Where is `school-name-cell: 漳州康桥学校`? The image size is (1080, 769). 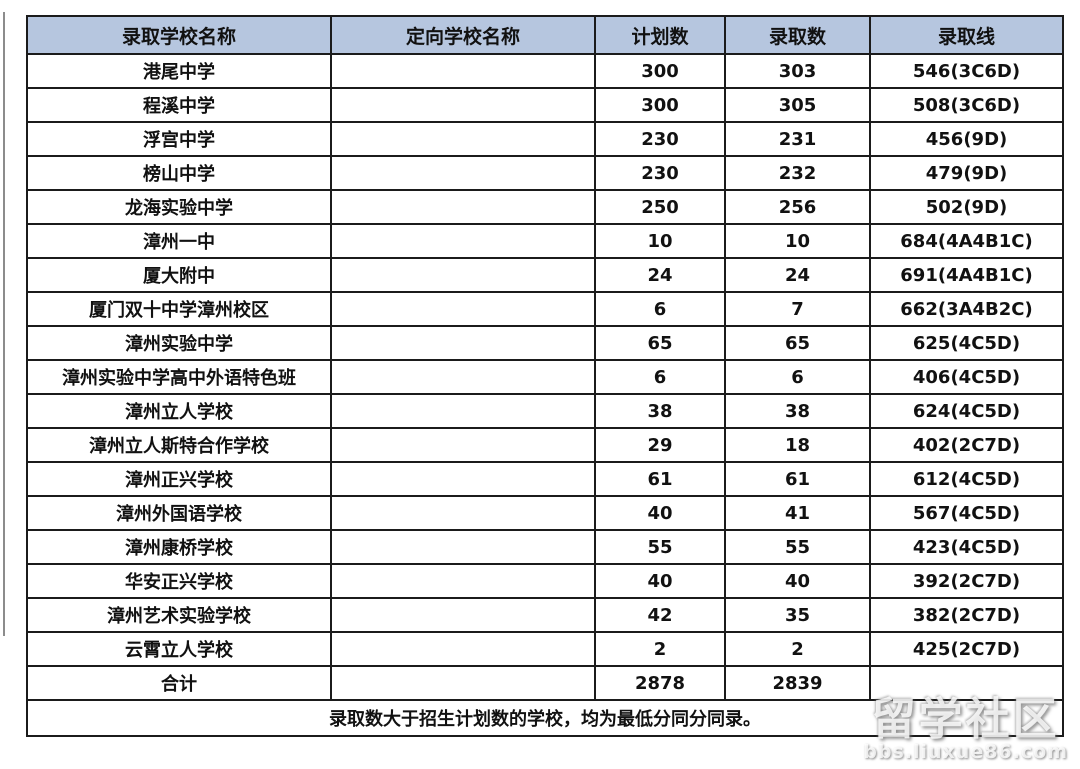
school-name-cell: 漳州康桥学校 is located at coordinates (179, 547).